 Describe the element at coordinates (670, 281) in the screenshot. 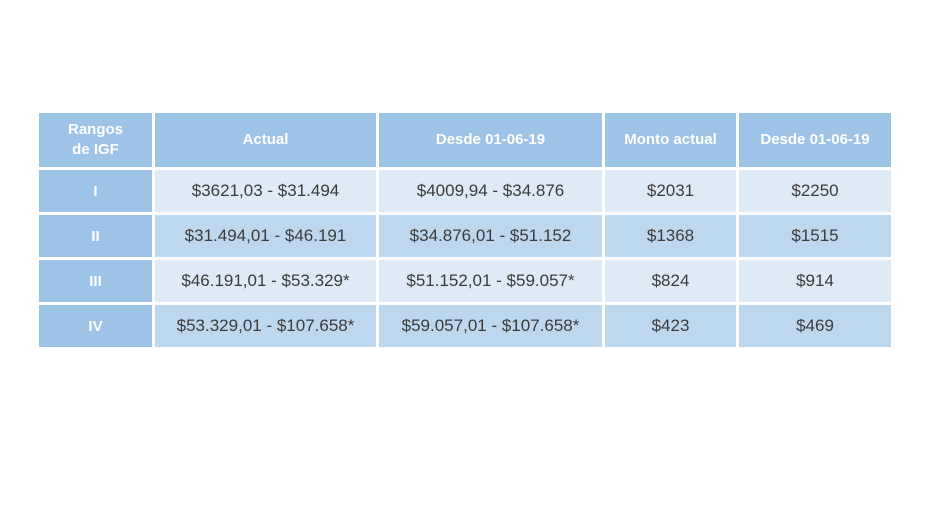

I see `cell-monto-actual: $824` at that location.